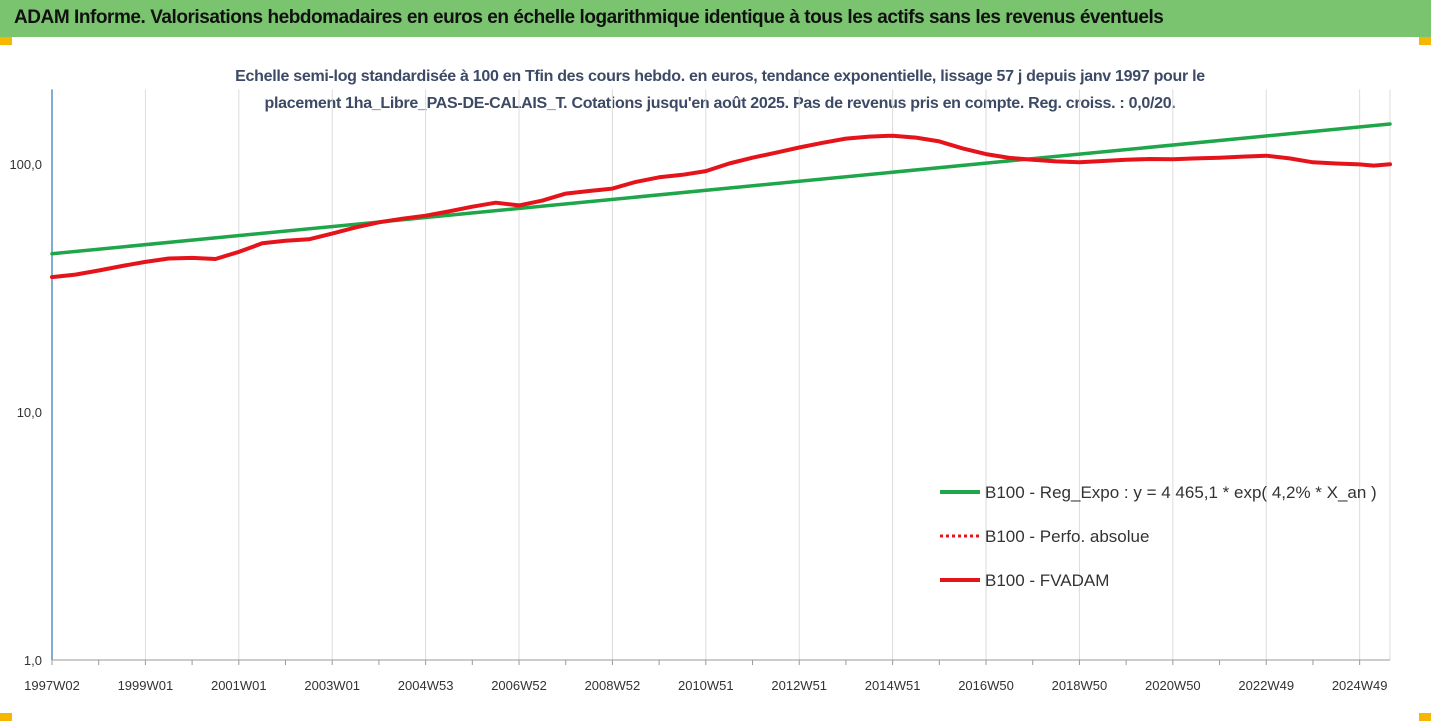  What do you see at coordinates (29, 412) in the screenshot?
I see `y-tick-label: 10,0` at bounding box center [29, 412].